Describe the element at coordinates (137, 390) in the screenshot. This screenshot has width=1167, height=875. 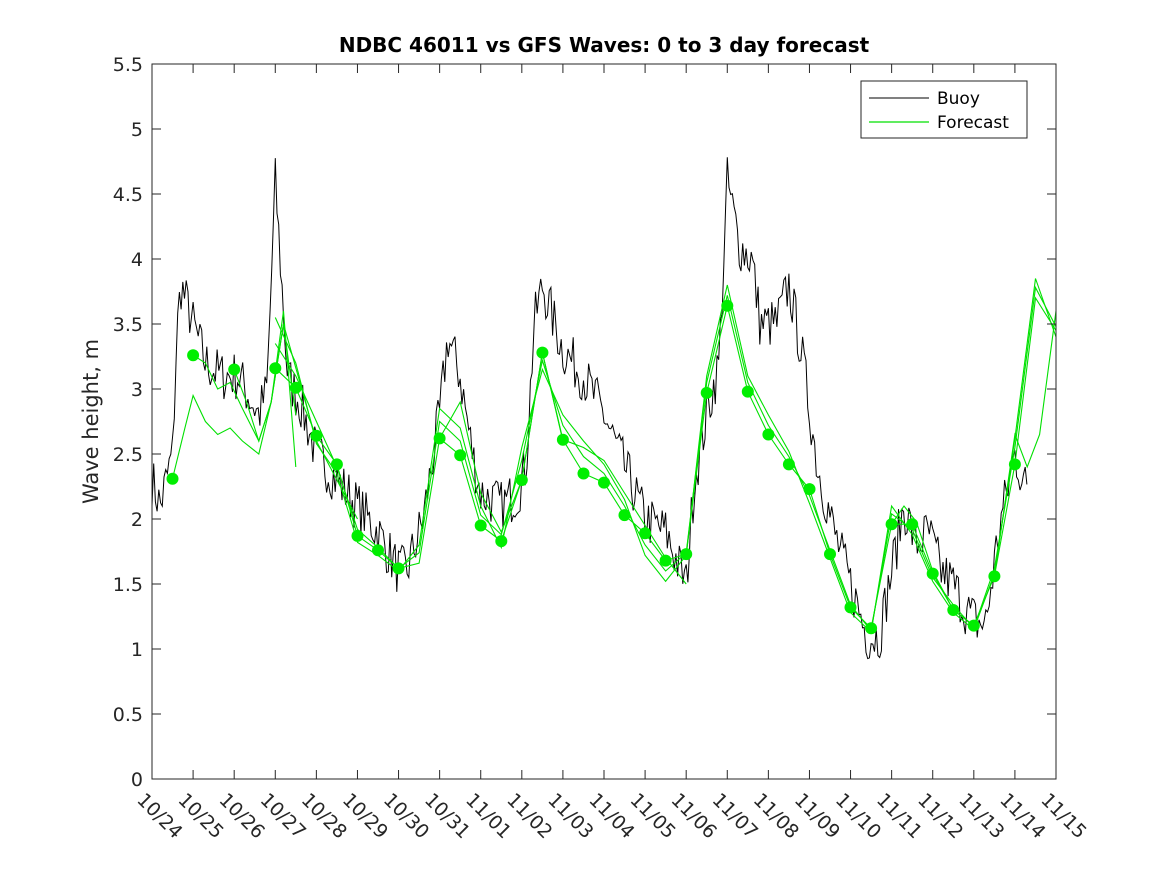
I see `y-tick-label: 3` at that location.